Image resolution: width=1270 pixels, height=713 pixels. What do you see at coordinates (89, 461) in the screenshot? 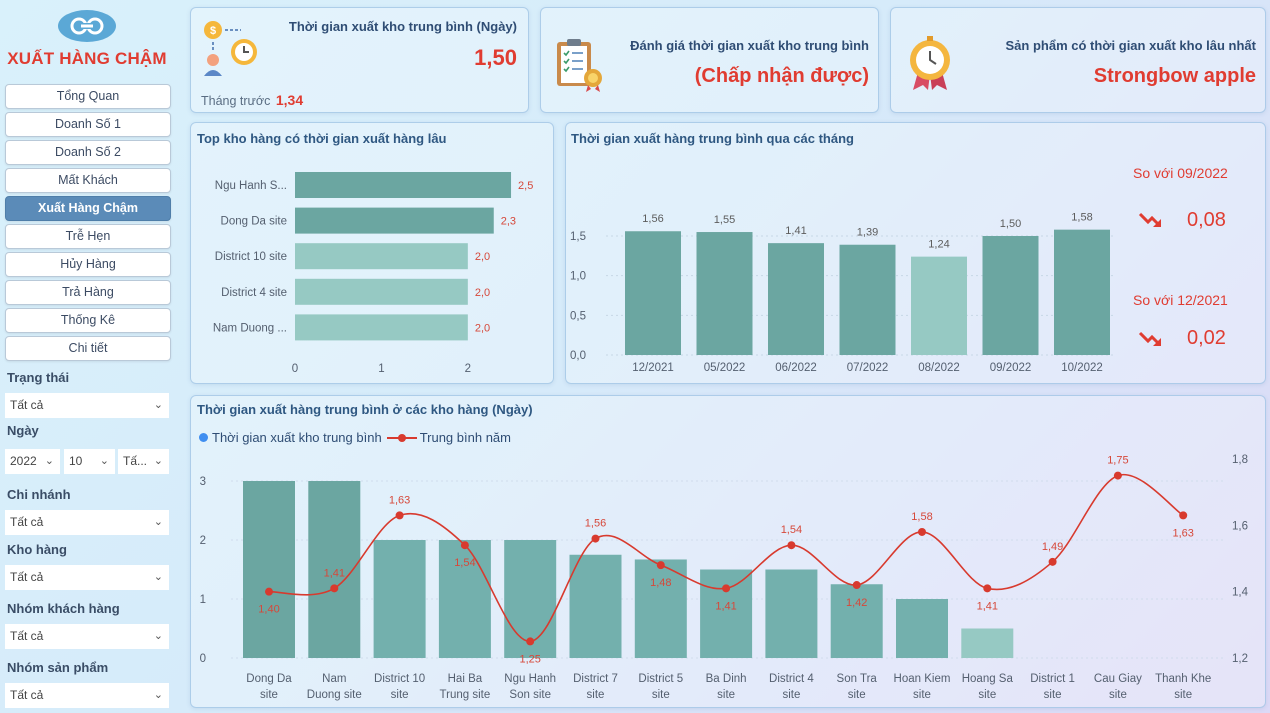
I see `filter-month-select: 10 ⌄` at bounding box center [89, 461].